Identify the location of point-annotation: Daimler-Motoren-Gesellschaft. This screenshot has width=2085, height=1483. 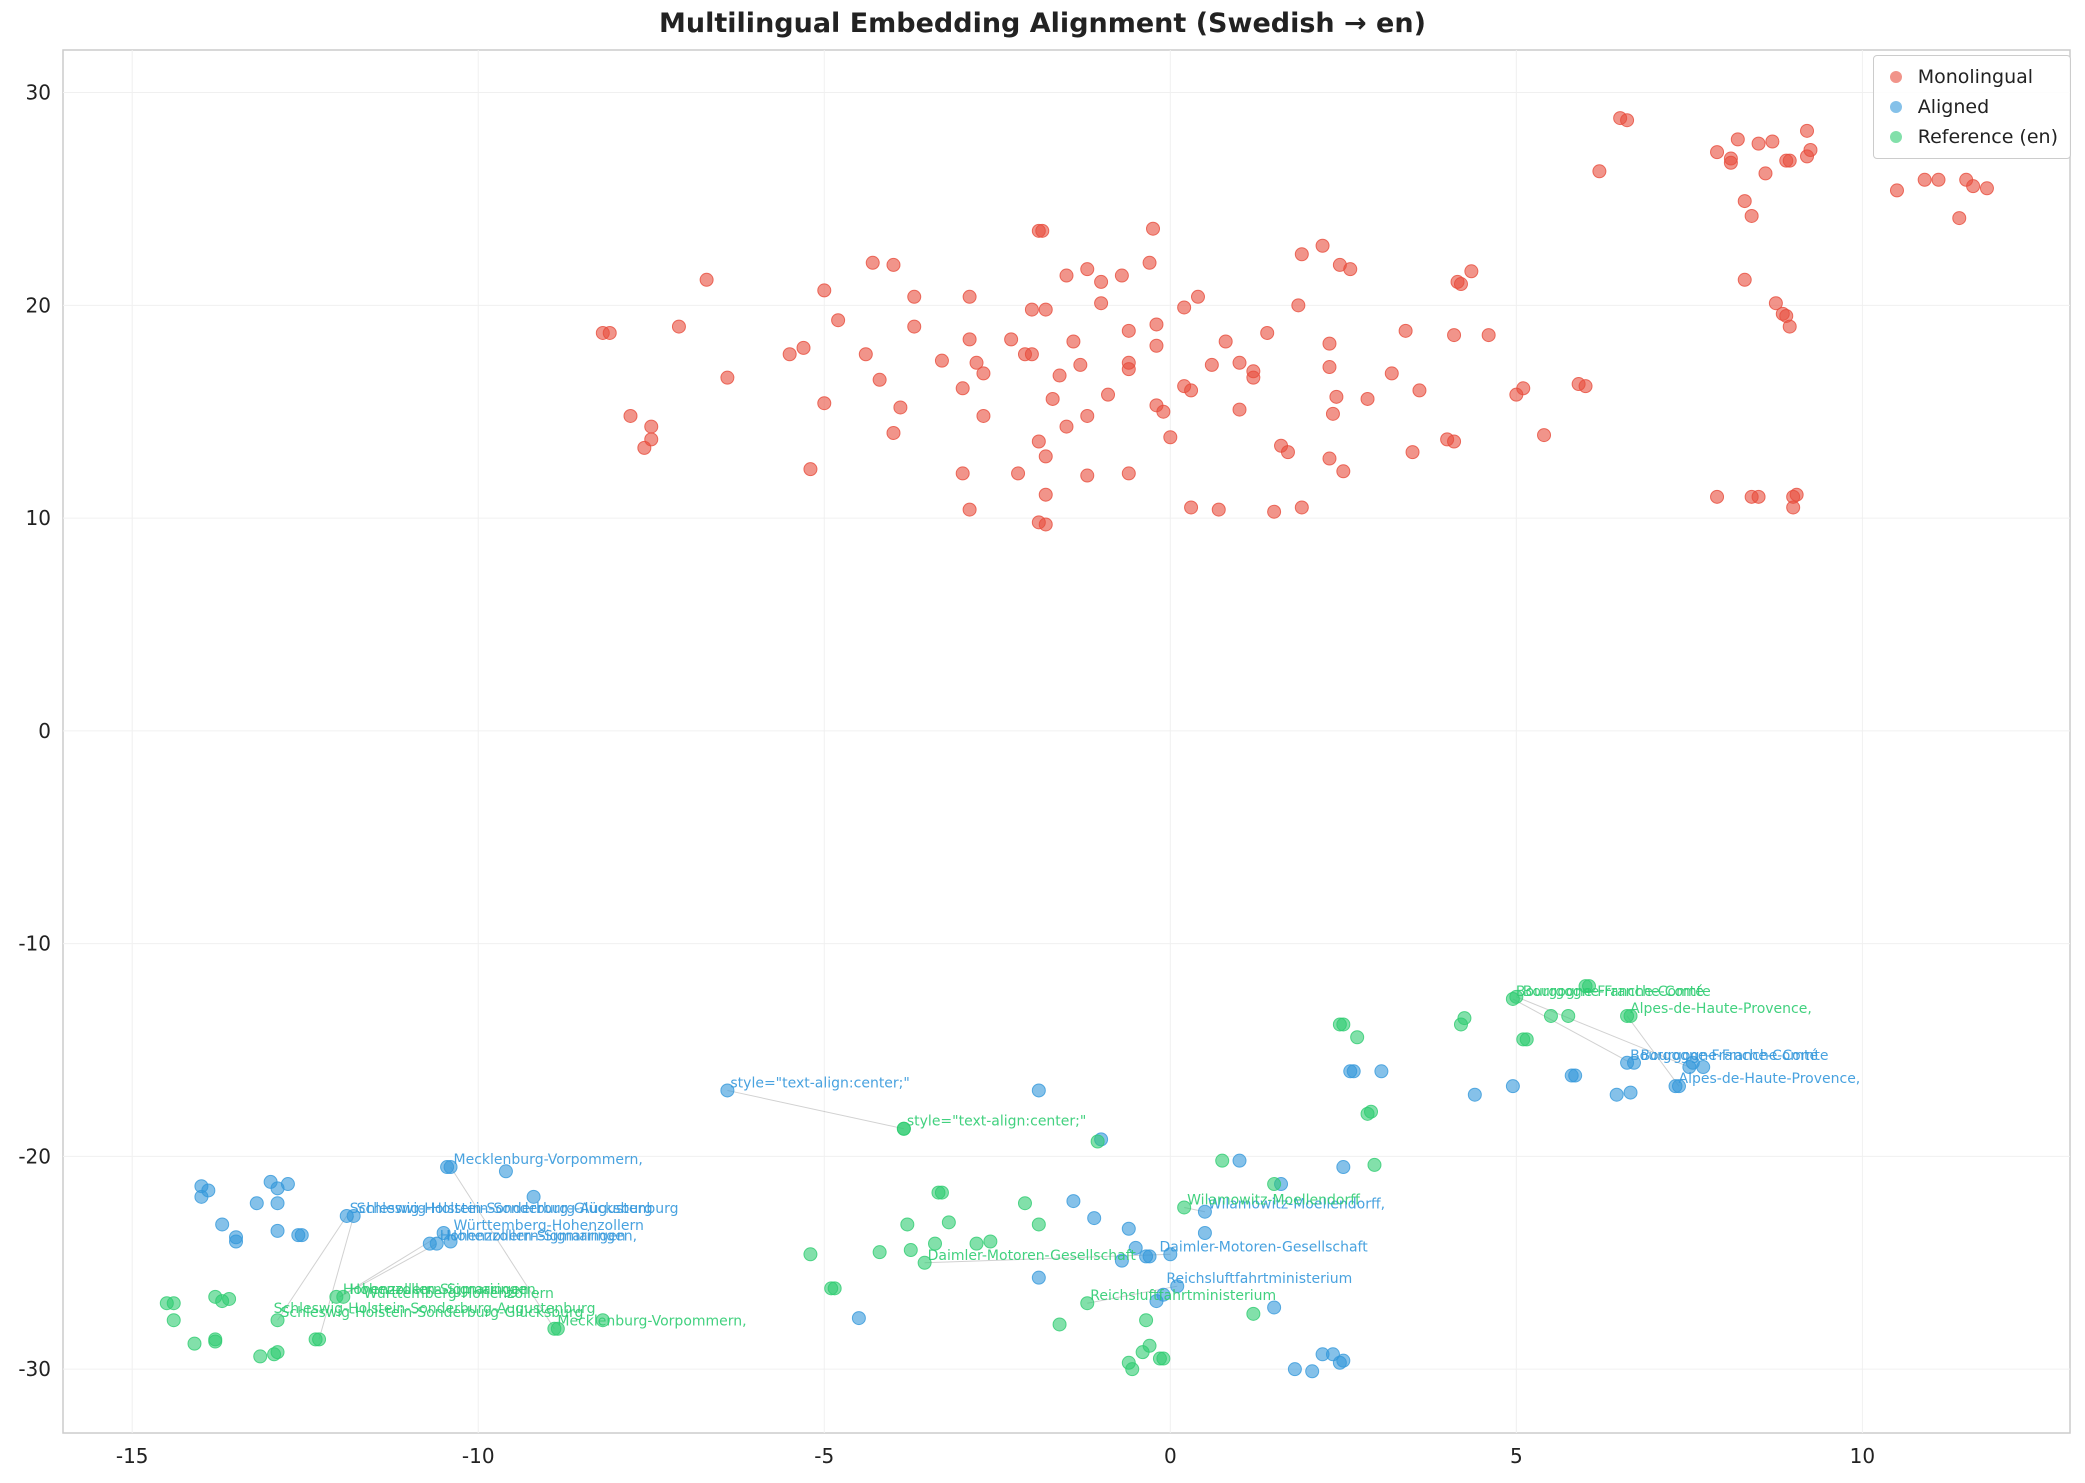
(1032, 1256).